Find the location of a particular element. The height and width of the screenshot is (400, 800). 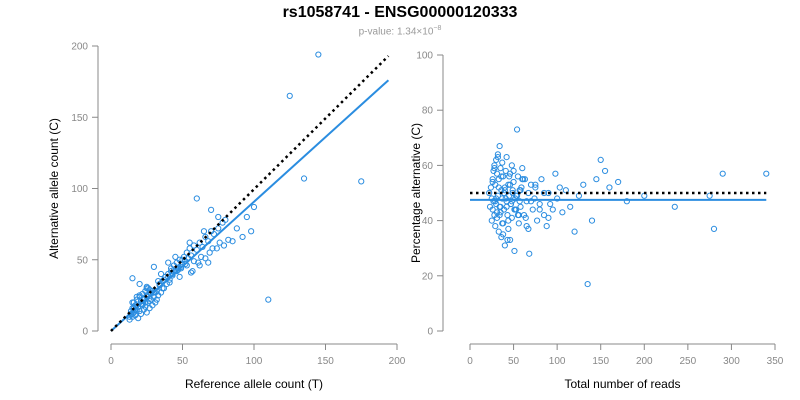

right-y-tick-label: 80 is located at coordinates (428, 111).